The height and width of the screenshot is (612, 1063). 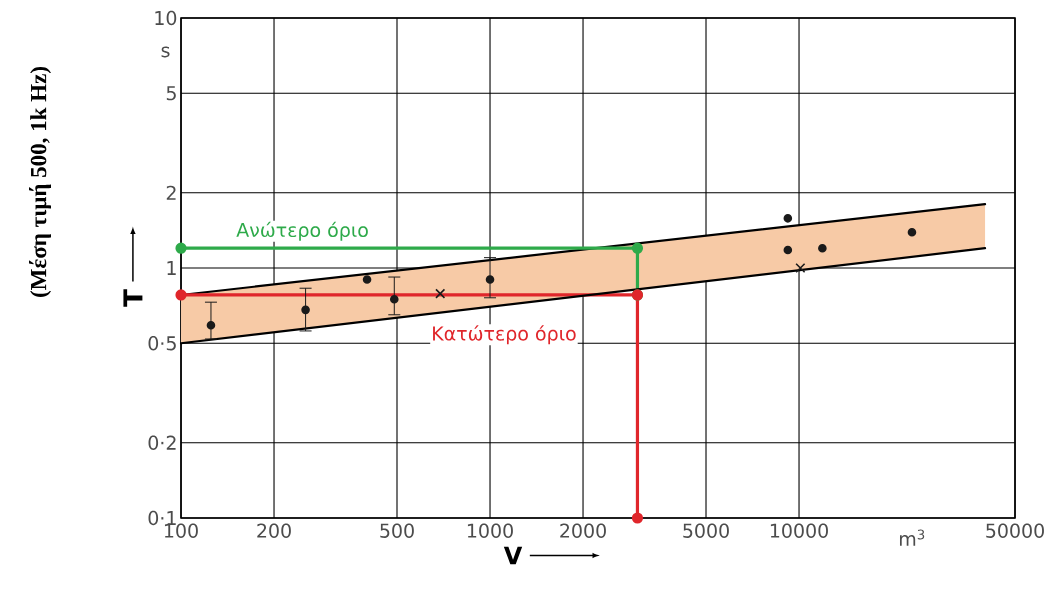 I want to click on text: (Μέση τιμή 500, 1k Hz), so click(x=40, y=182).